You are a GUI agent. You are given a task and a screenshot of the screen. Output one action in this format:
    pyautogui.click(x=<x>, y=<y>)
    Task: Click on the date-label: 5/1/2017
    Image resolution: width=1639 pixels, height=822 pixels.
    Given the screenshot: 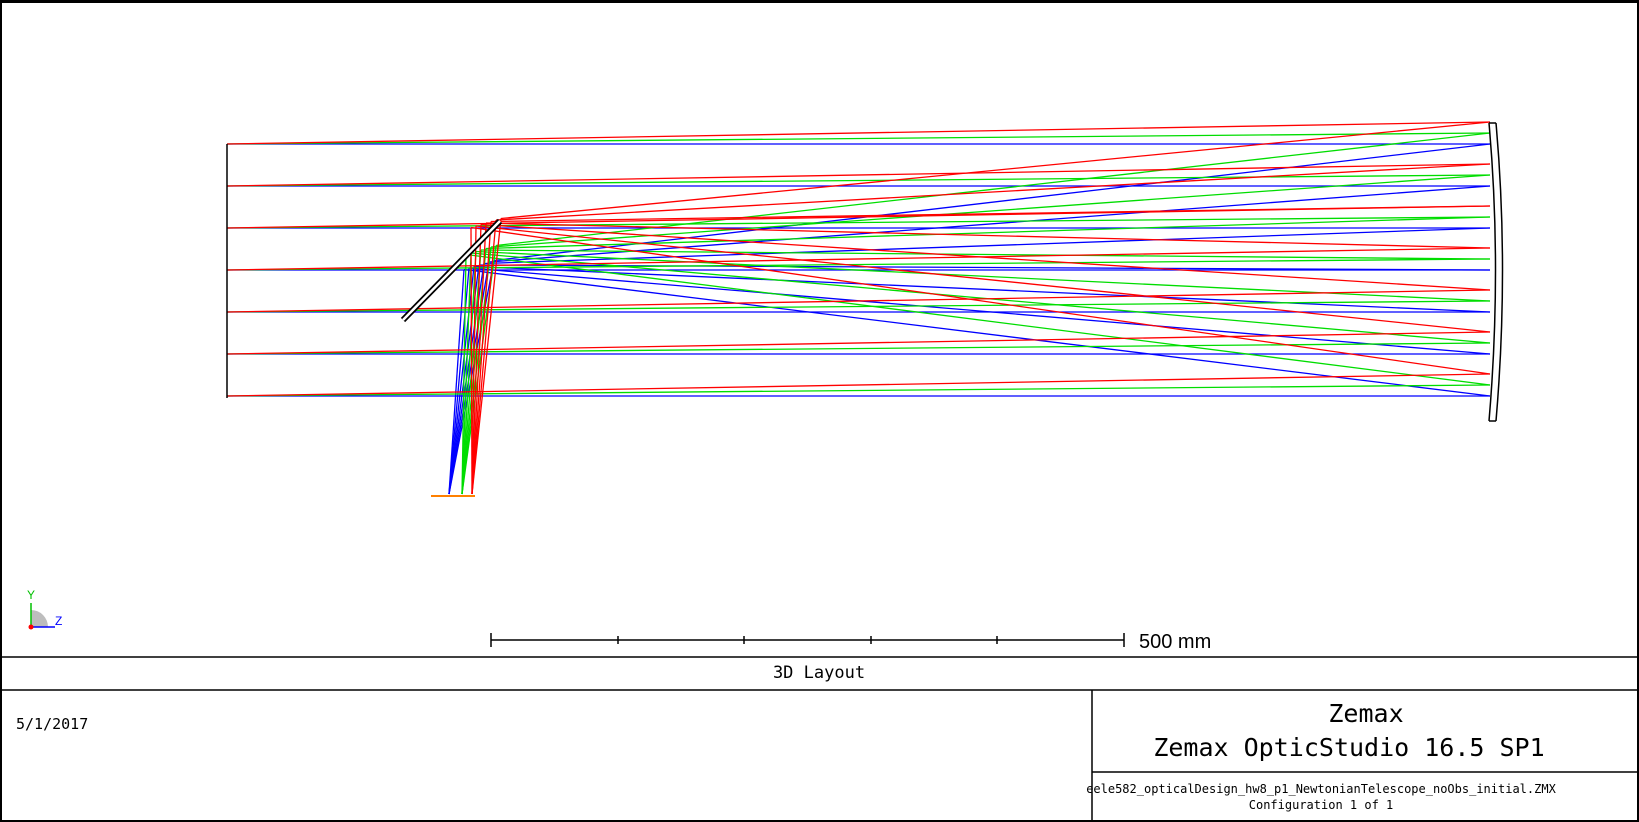 What is the action you would take?
    pyautogui.click(x=52, y=724)
    